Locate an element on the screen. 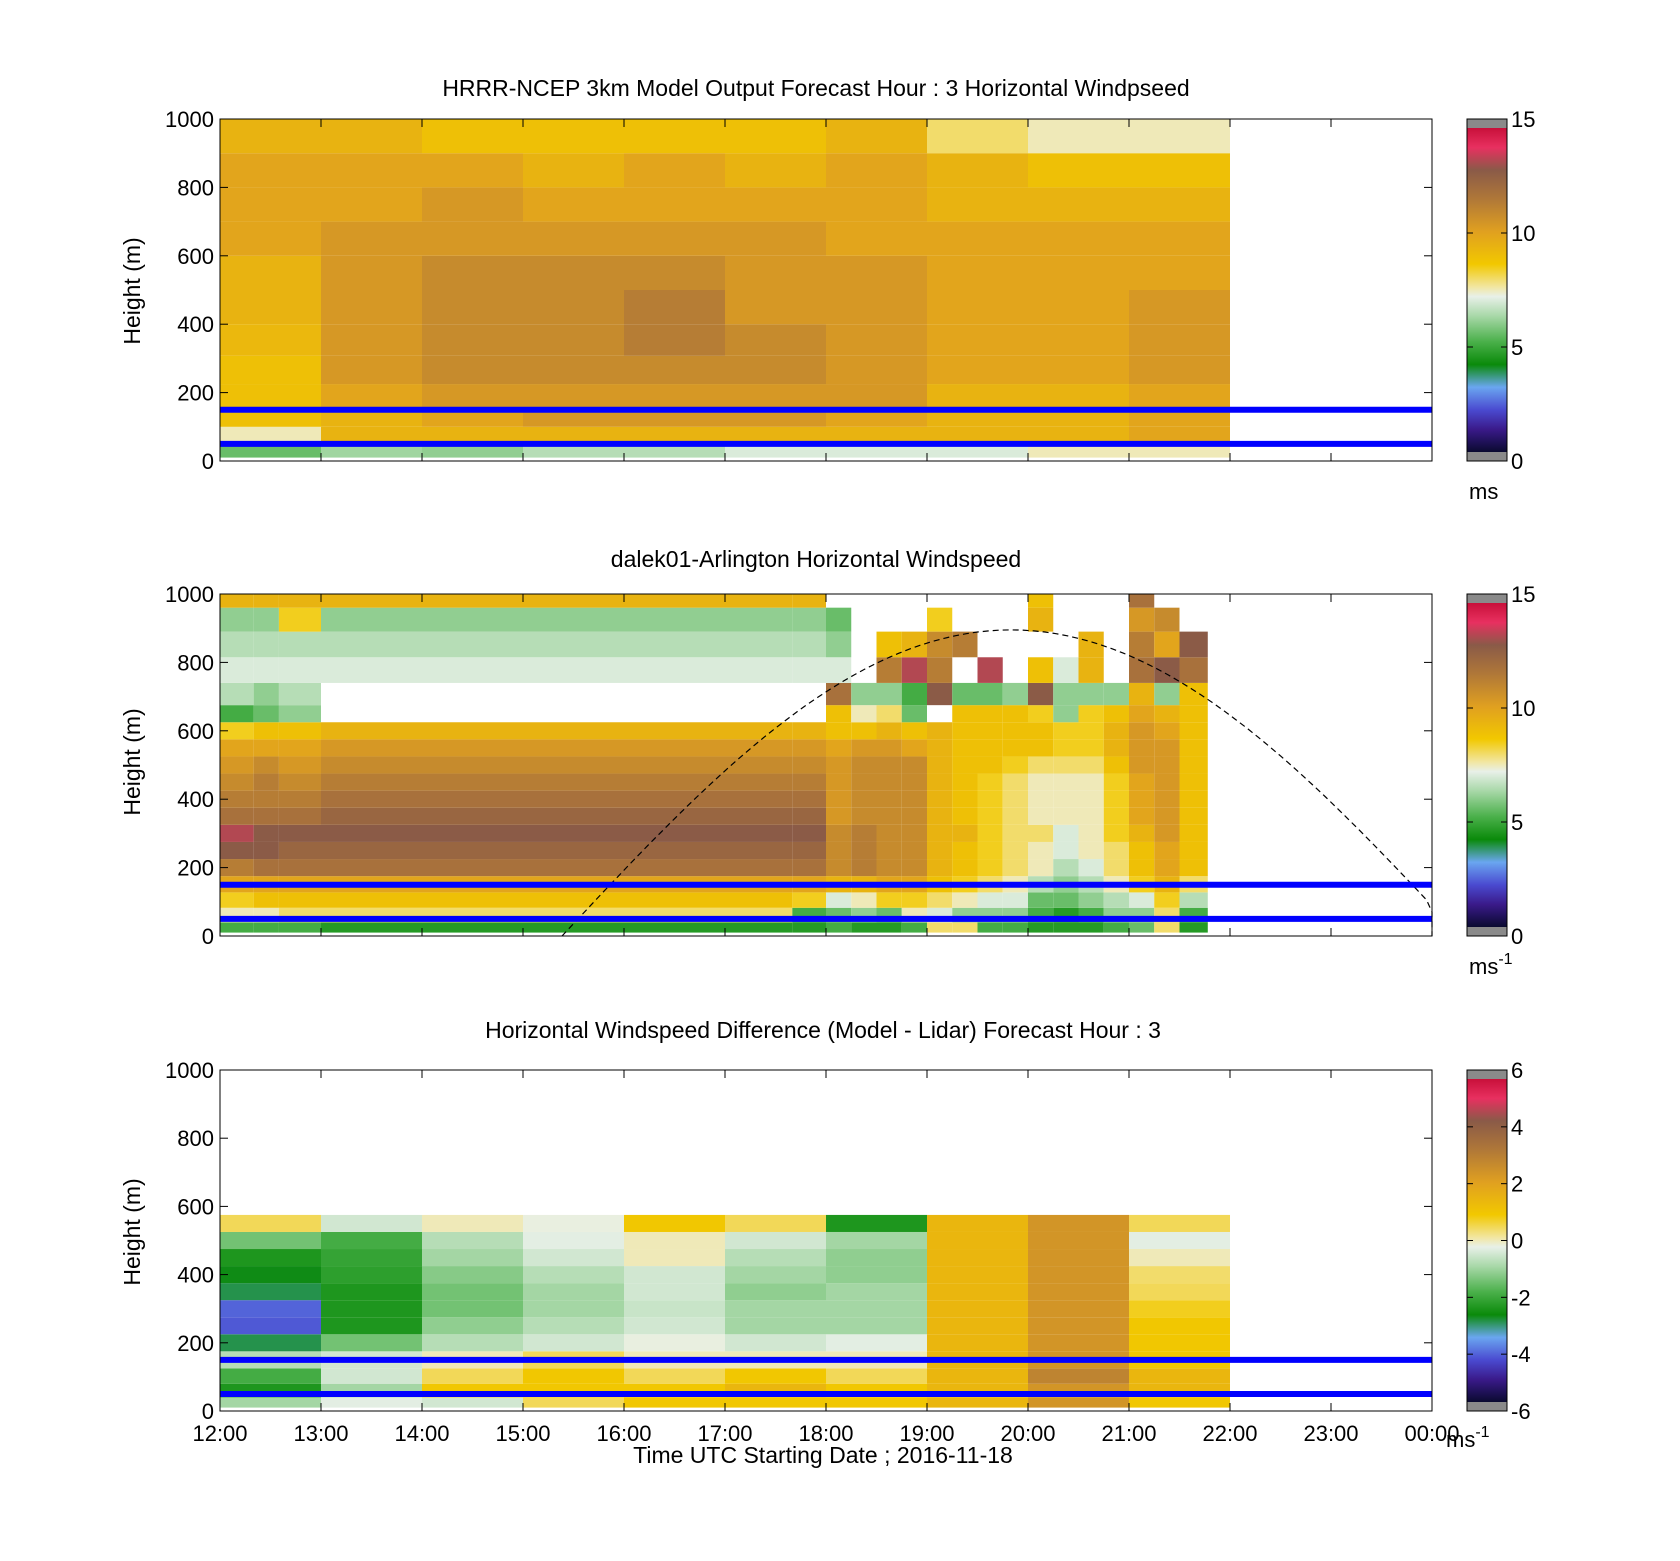 The width and height of the screenshot is (1680, 1561). colorbar-unit: ms-1 is located at coordinates (1491, 965).